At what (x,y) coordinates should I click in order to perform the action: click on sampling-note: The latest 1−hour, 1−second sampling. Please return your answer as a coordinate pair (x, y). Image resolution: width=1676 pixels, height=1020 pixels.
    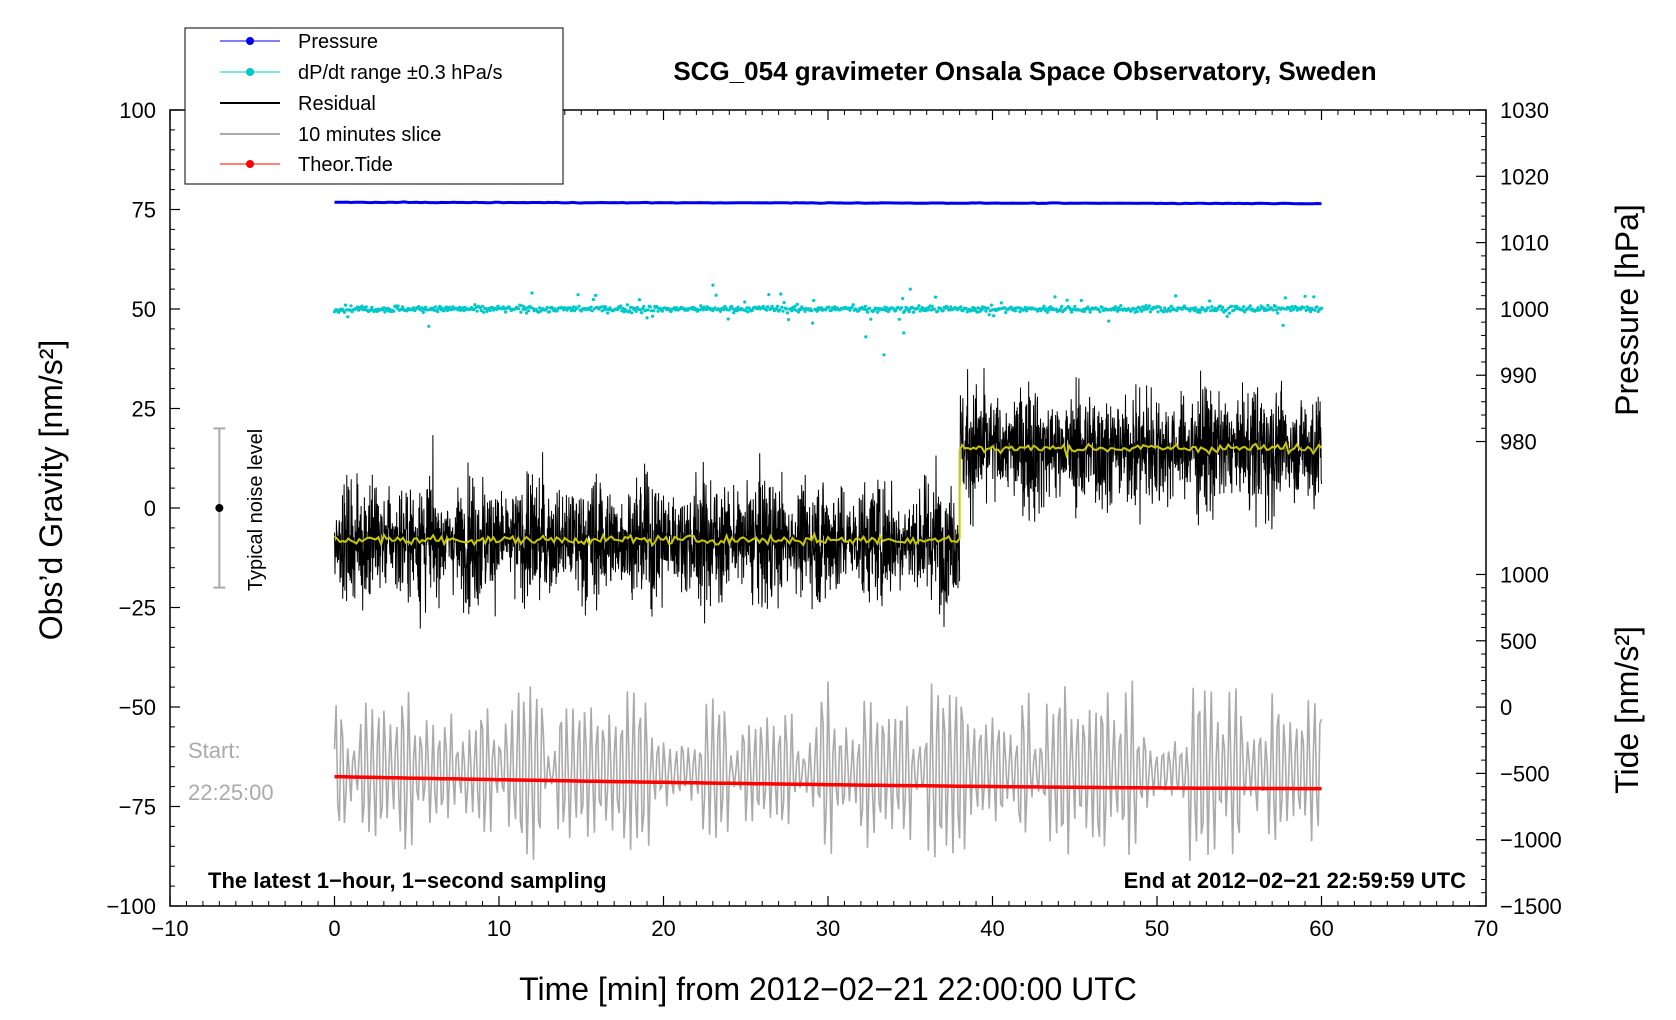
    Looking at the image, I should click on (407, 880).